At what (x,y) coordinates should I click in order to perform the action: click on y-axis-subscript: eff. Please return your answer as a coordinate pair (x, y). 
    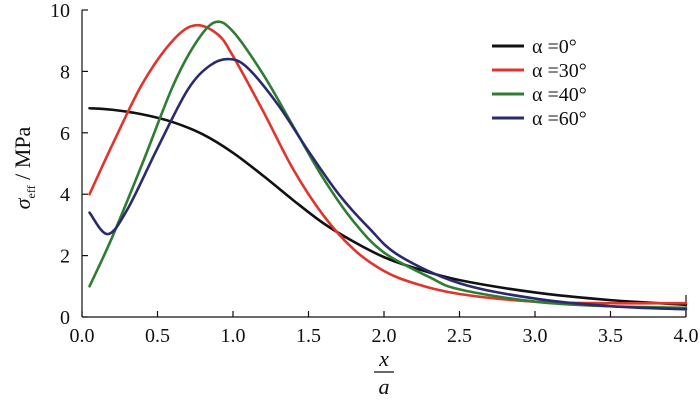
    Looking at the image, I should click on (31, 191).